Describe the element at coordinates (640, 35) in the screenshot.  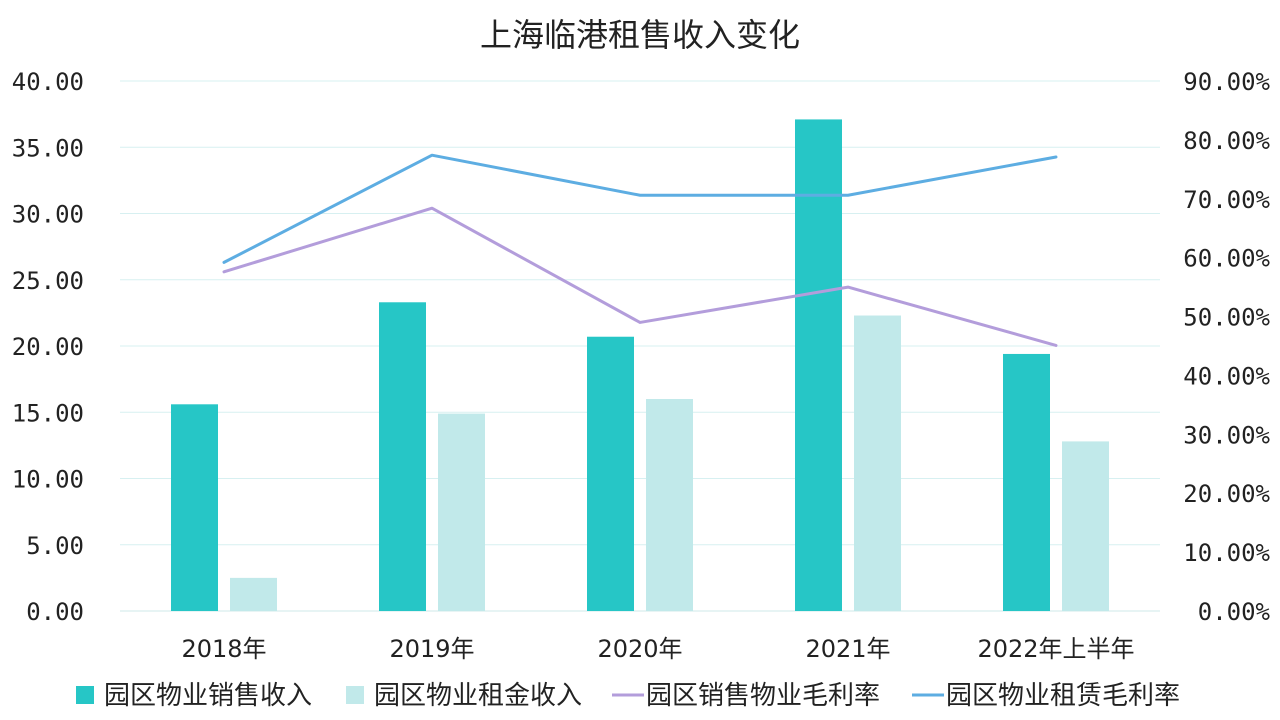
I see `chart-title: 上海临港租售收入变化` at that location.